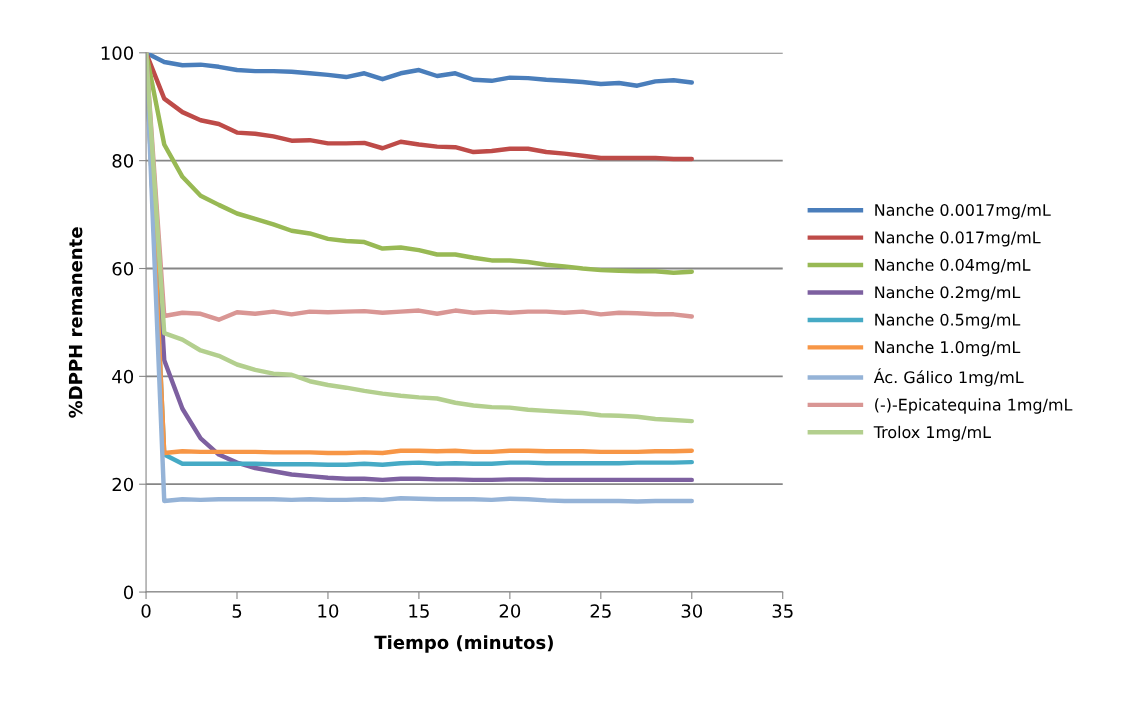 The image size is (1141, 704). Describe the element at coordinates (419, 611) in the screenshot. I see `x-tick-label: 15` at that location.